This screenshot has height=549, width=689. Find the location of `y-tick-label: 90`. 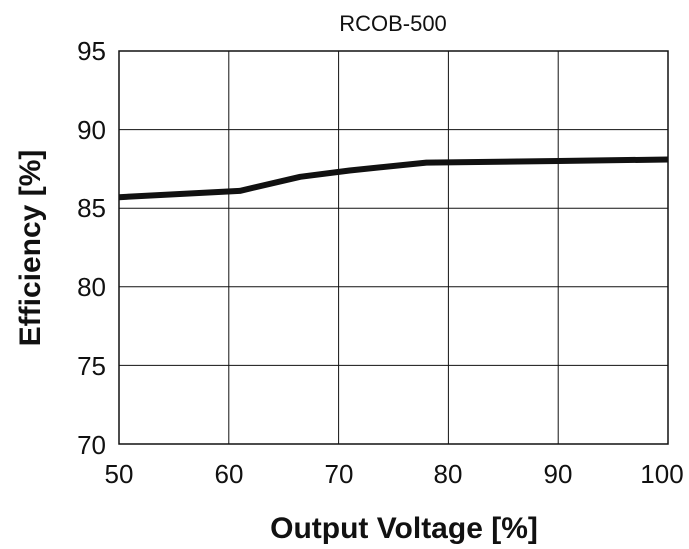

y-tick-label: 90 is located at coordinates (91, 130).